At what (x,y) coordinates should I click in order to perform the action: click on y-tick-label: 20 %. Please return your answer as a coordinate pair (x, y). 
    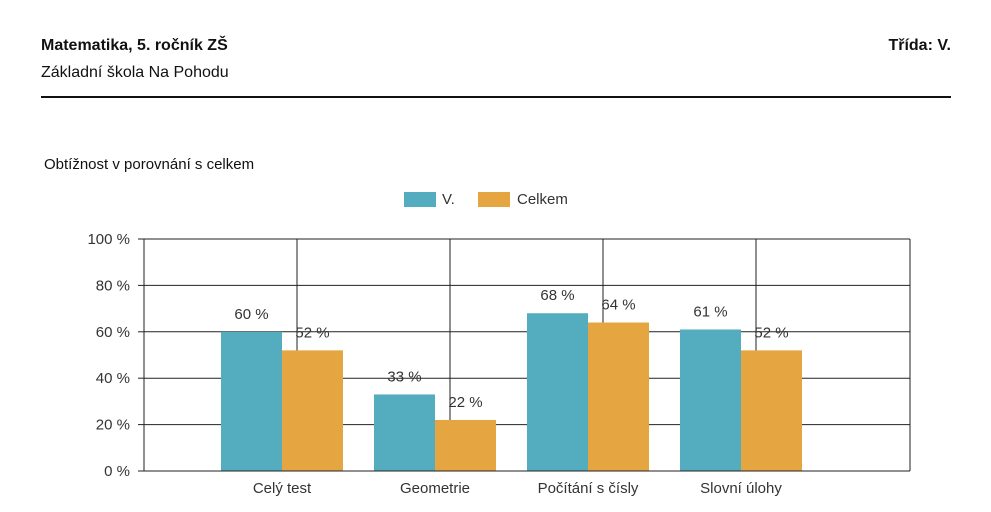
    Looking at the image, I should click on (113, 425).